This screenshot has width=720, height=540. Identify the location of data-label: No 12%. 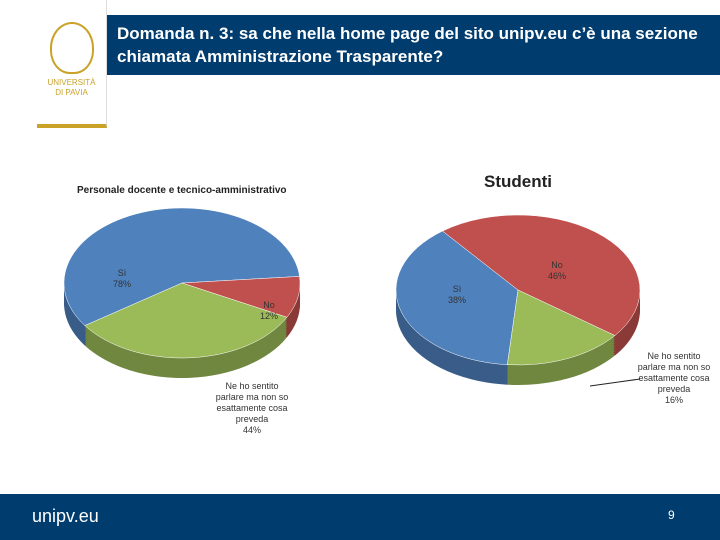
(269, 311).